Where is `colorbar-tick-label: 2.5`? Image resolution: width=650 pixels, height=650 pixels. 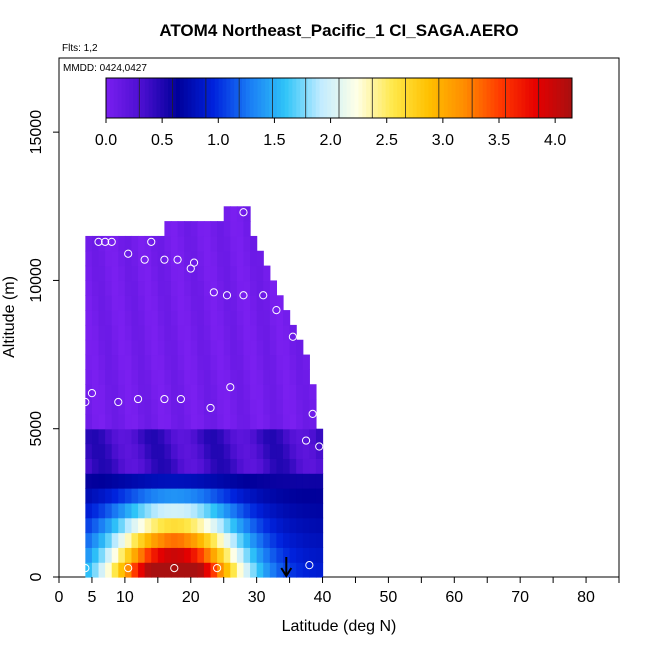 colorbar-tick-label: 2.5 is located at coordinates (387, 140).